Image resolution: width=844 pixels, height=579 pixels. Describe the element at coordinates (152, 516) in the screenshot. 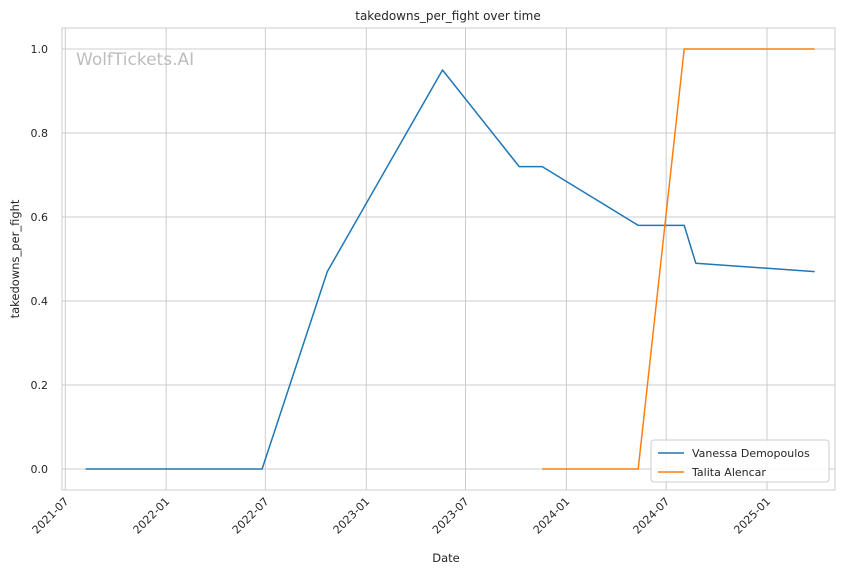

I see `x-tick-label: 2022-01` at that location.